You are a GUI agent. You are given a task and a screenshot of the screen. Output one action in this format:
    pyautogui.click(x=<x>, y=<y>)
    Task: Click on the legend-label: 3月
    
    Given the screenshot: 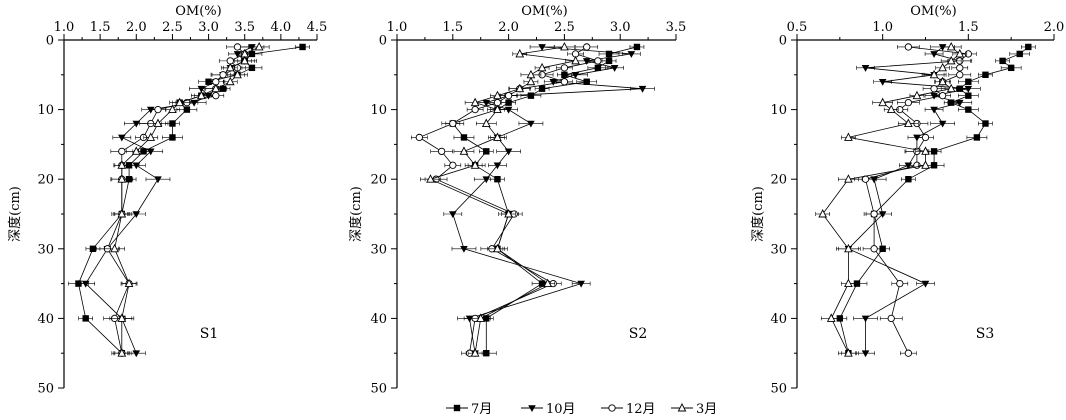 What is the action you would take?
    pyautogui.click(x=706, y=409)
    